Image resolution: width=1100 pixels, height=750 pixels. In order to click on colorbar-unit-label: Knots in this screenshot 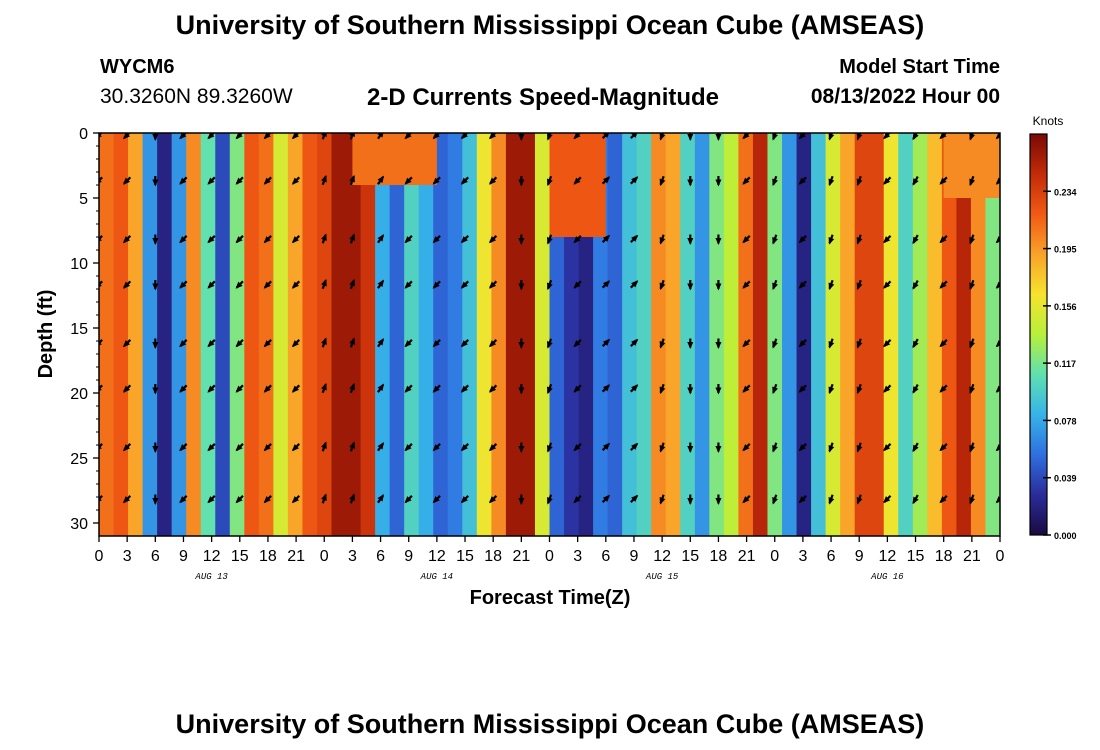, I will do `click(1048, 121)`.